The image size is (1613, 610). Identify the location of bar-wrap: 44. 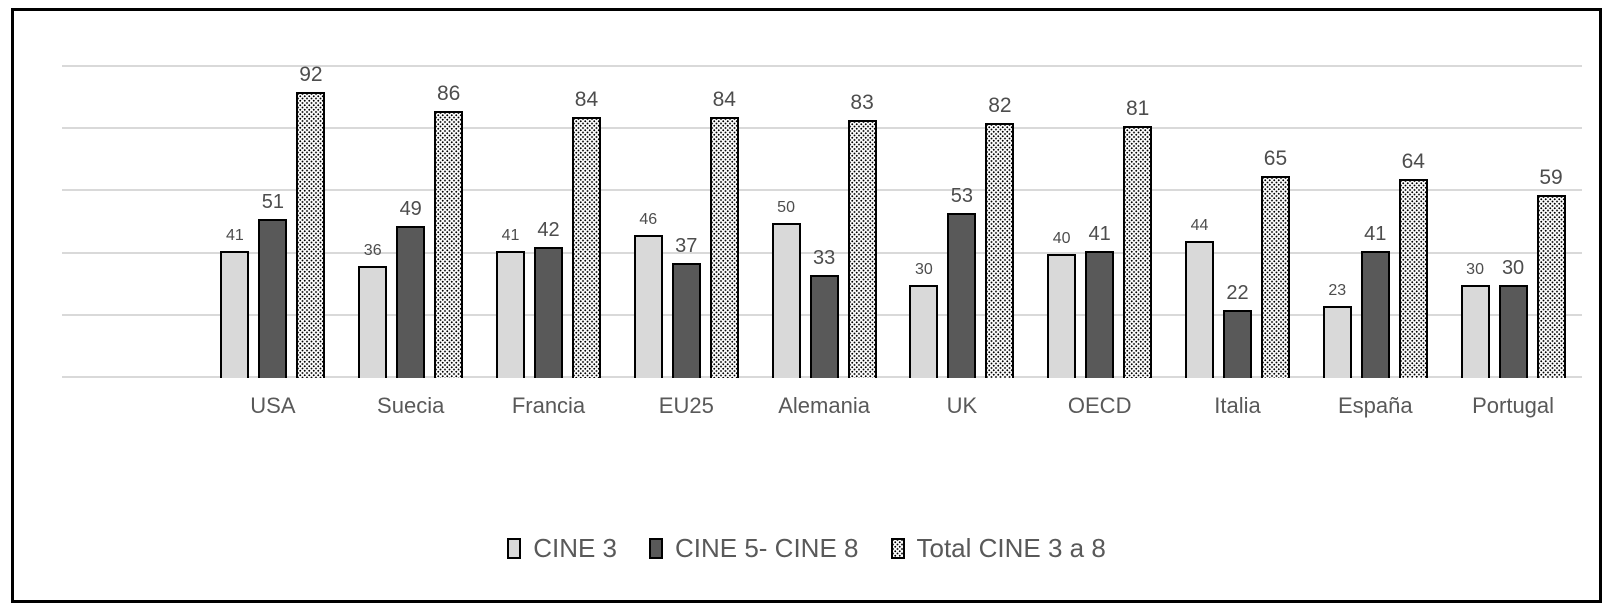
(1199, 222).